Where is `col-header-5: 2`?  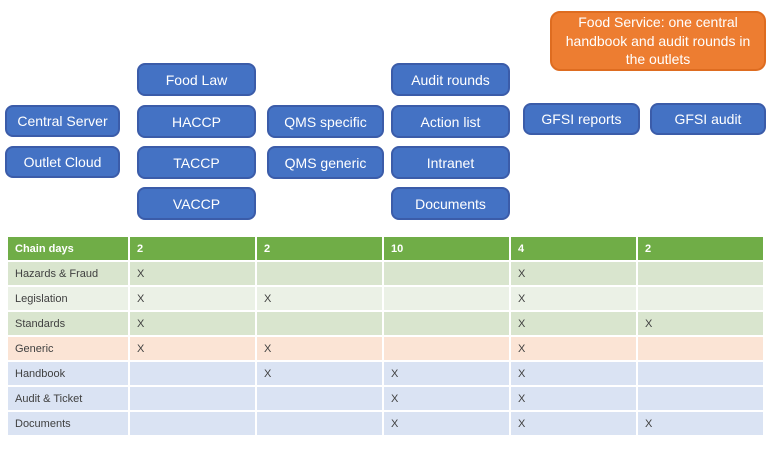
col-header-5: 2 is located at coordinates (700, 248).